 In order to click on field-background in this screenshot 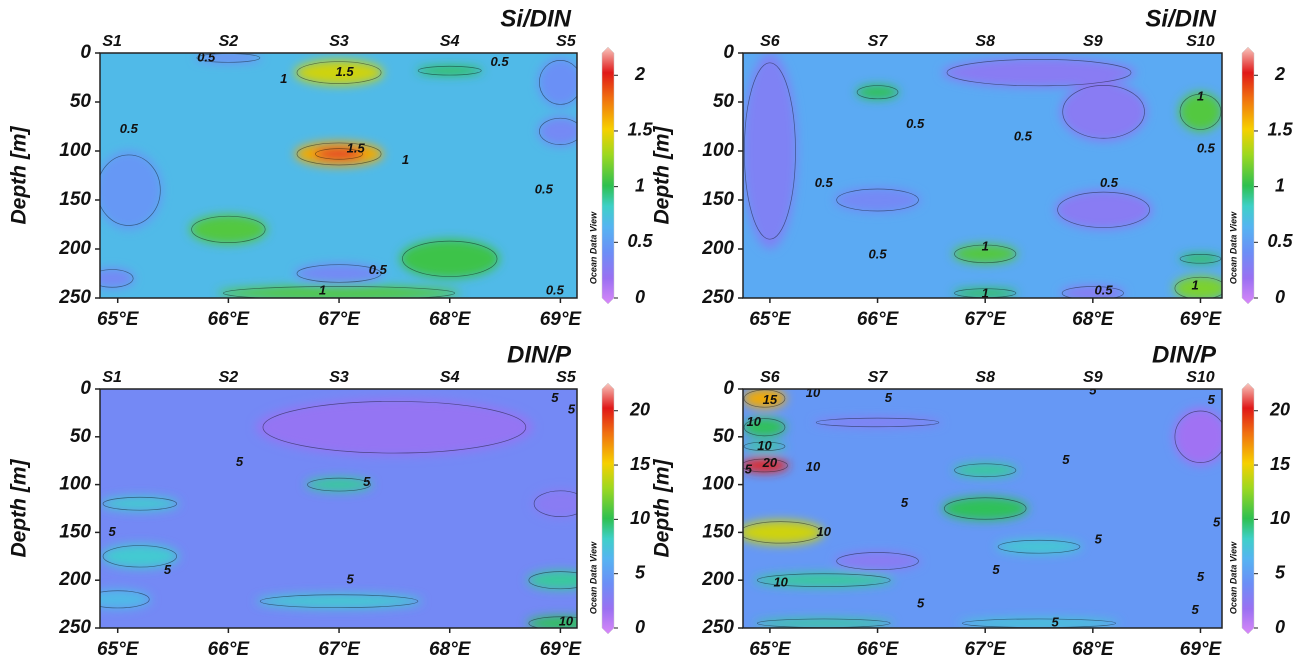, I will do `click(338, 175)`.